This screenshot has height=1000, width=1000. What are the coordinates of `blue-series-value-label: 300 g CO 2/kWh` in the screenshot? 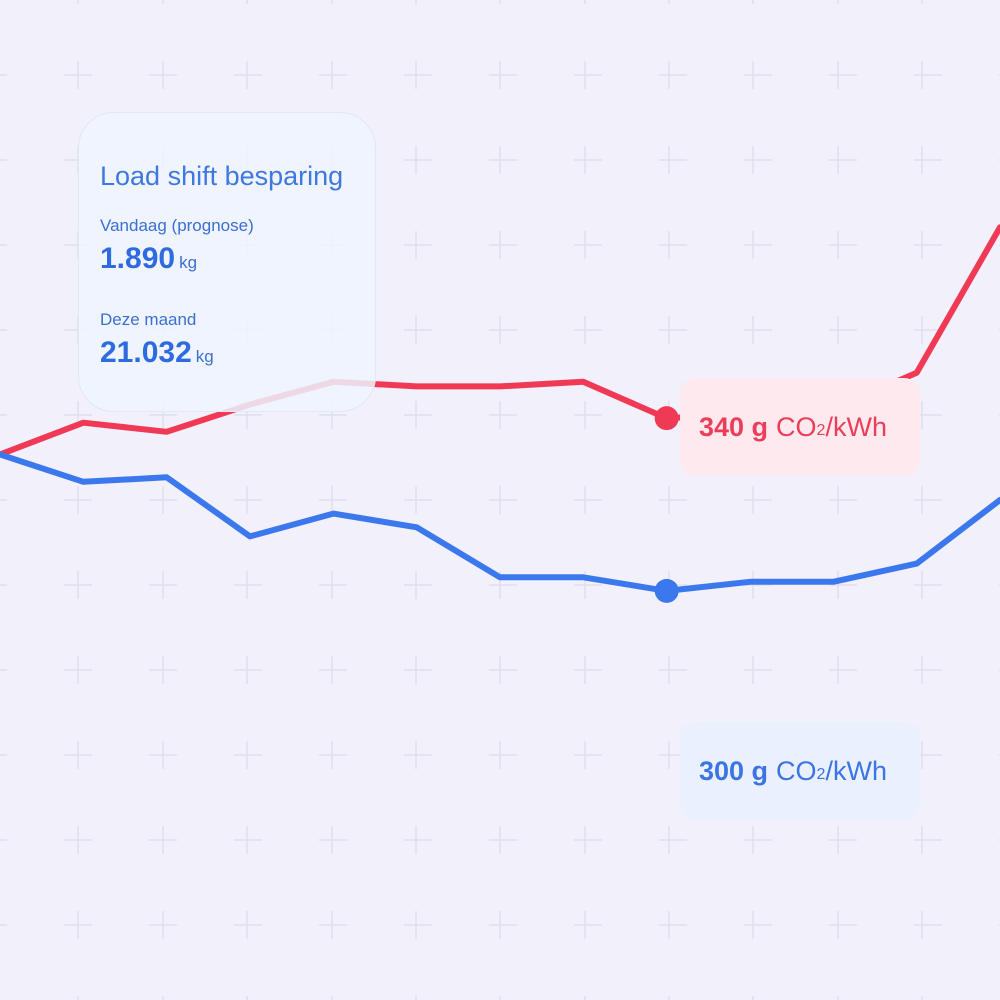 It's located at (800, 771).